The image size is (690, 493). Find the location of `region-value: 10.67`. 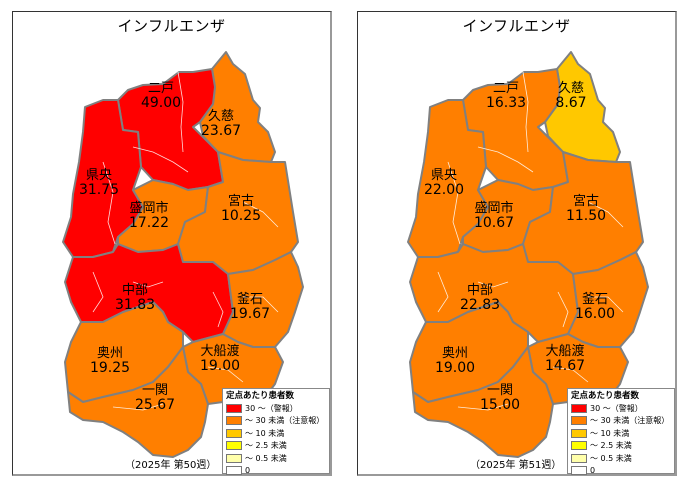

region-value: 10.67 is located at coordinates (494, 223).